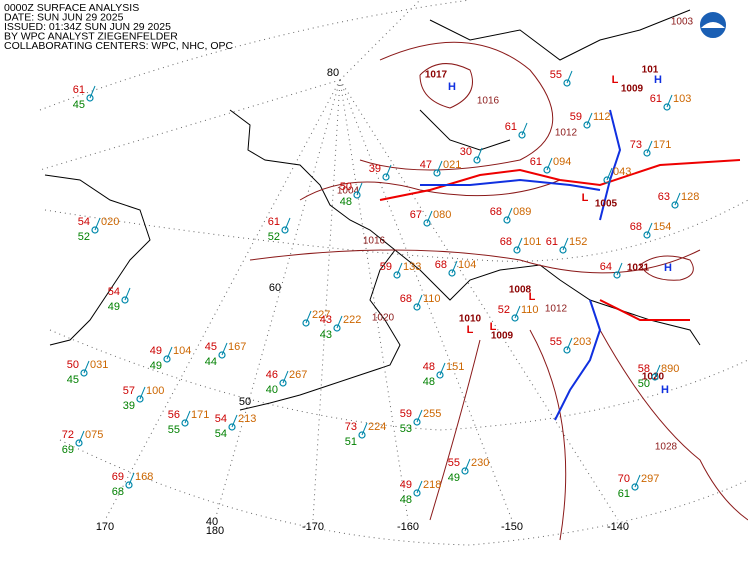 The width and height of the screenshot is (748, 562). Describe the element at coordinates (664, 197) in the screenshot. I see `temperature: 63` at that location.